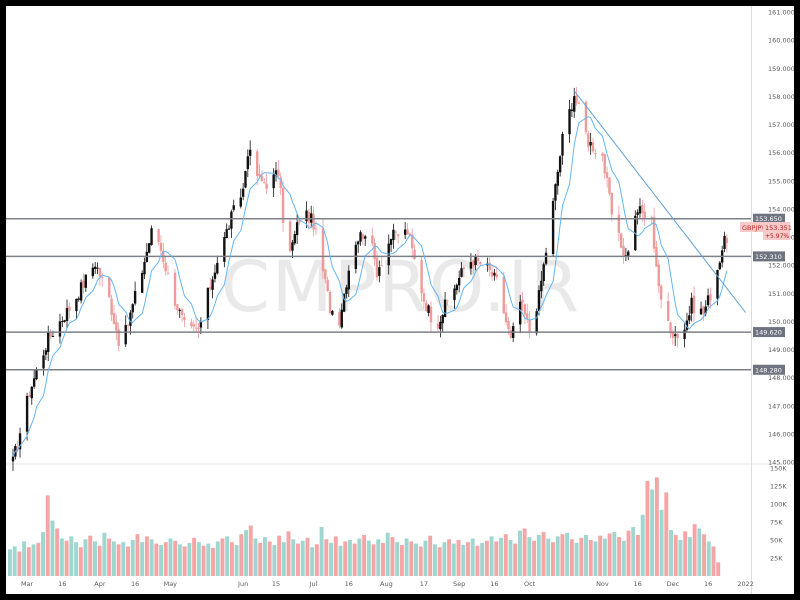 This screenshot has height=600, width=800. I want to click on time-axis-tick-label: Nov, so click(602, 584).